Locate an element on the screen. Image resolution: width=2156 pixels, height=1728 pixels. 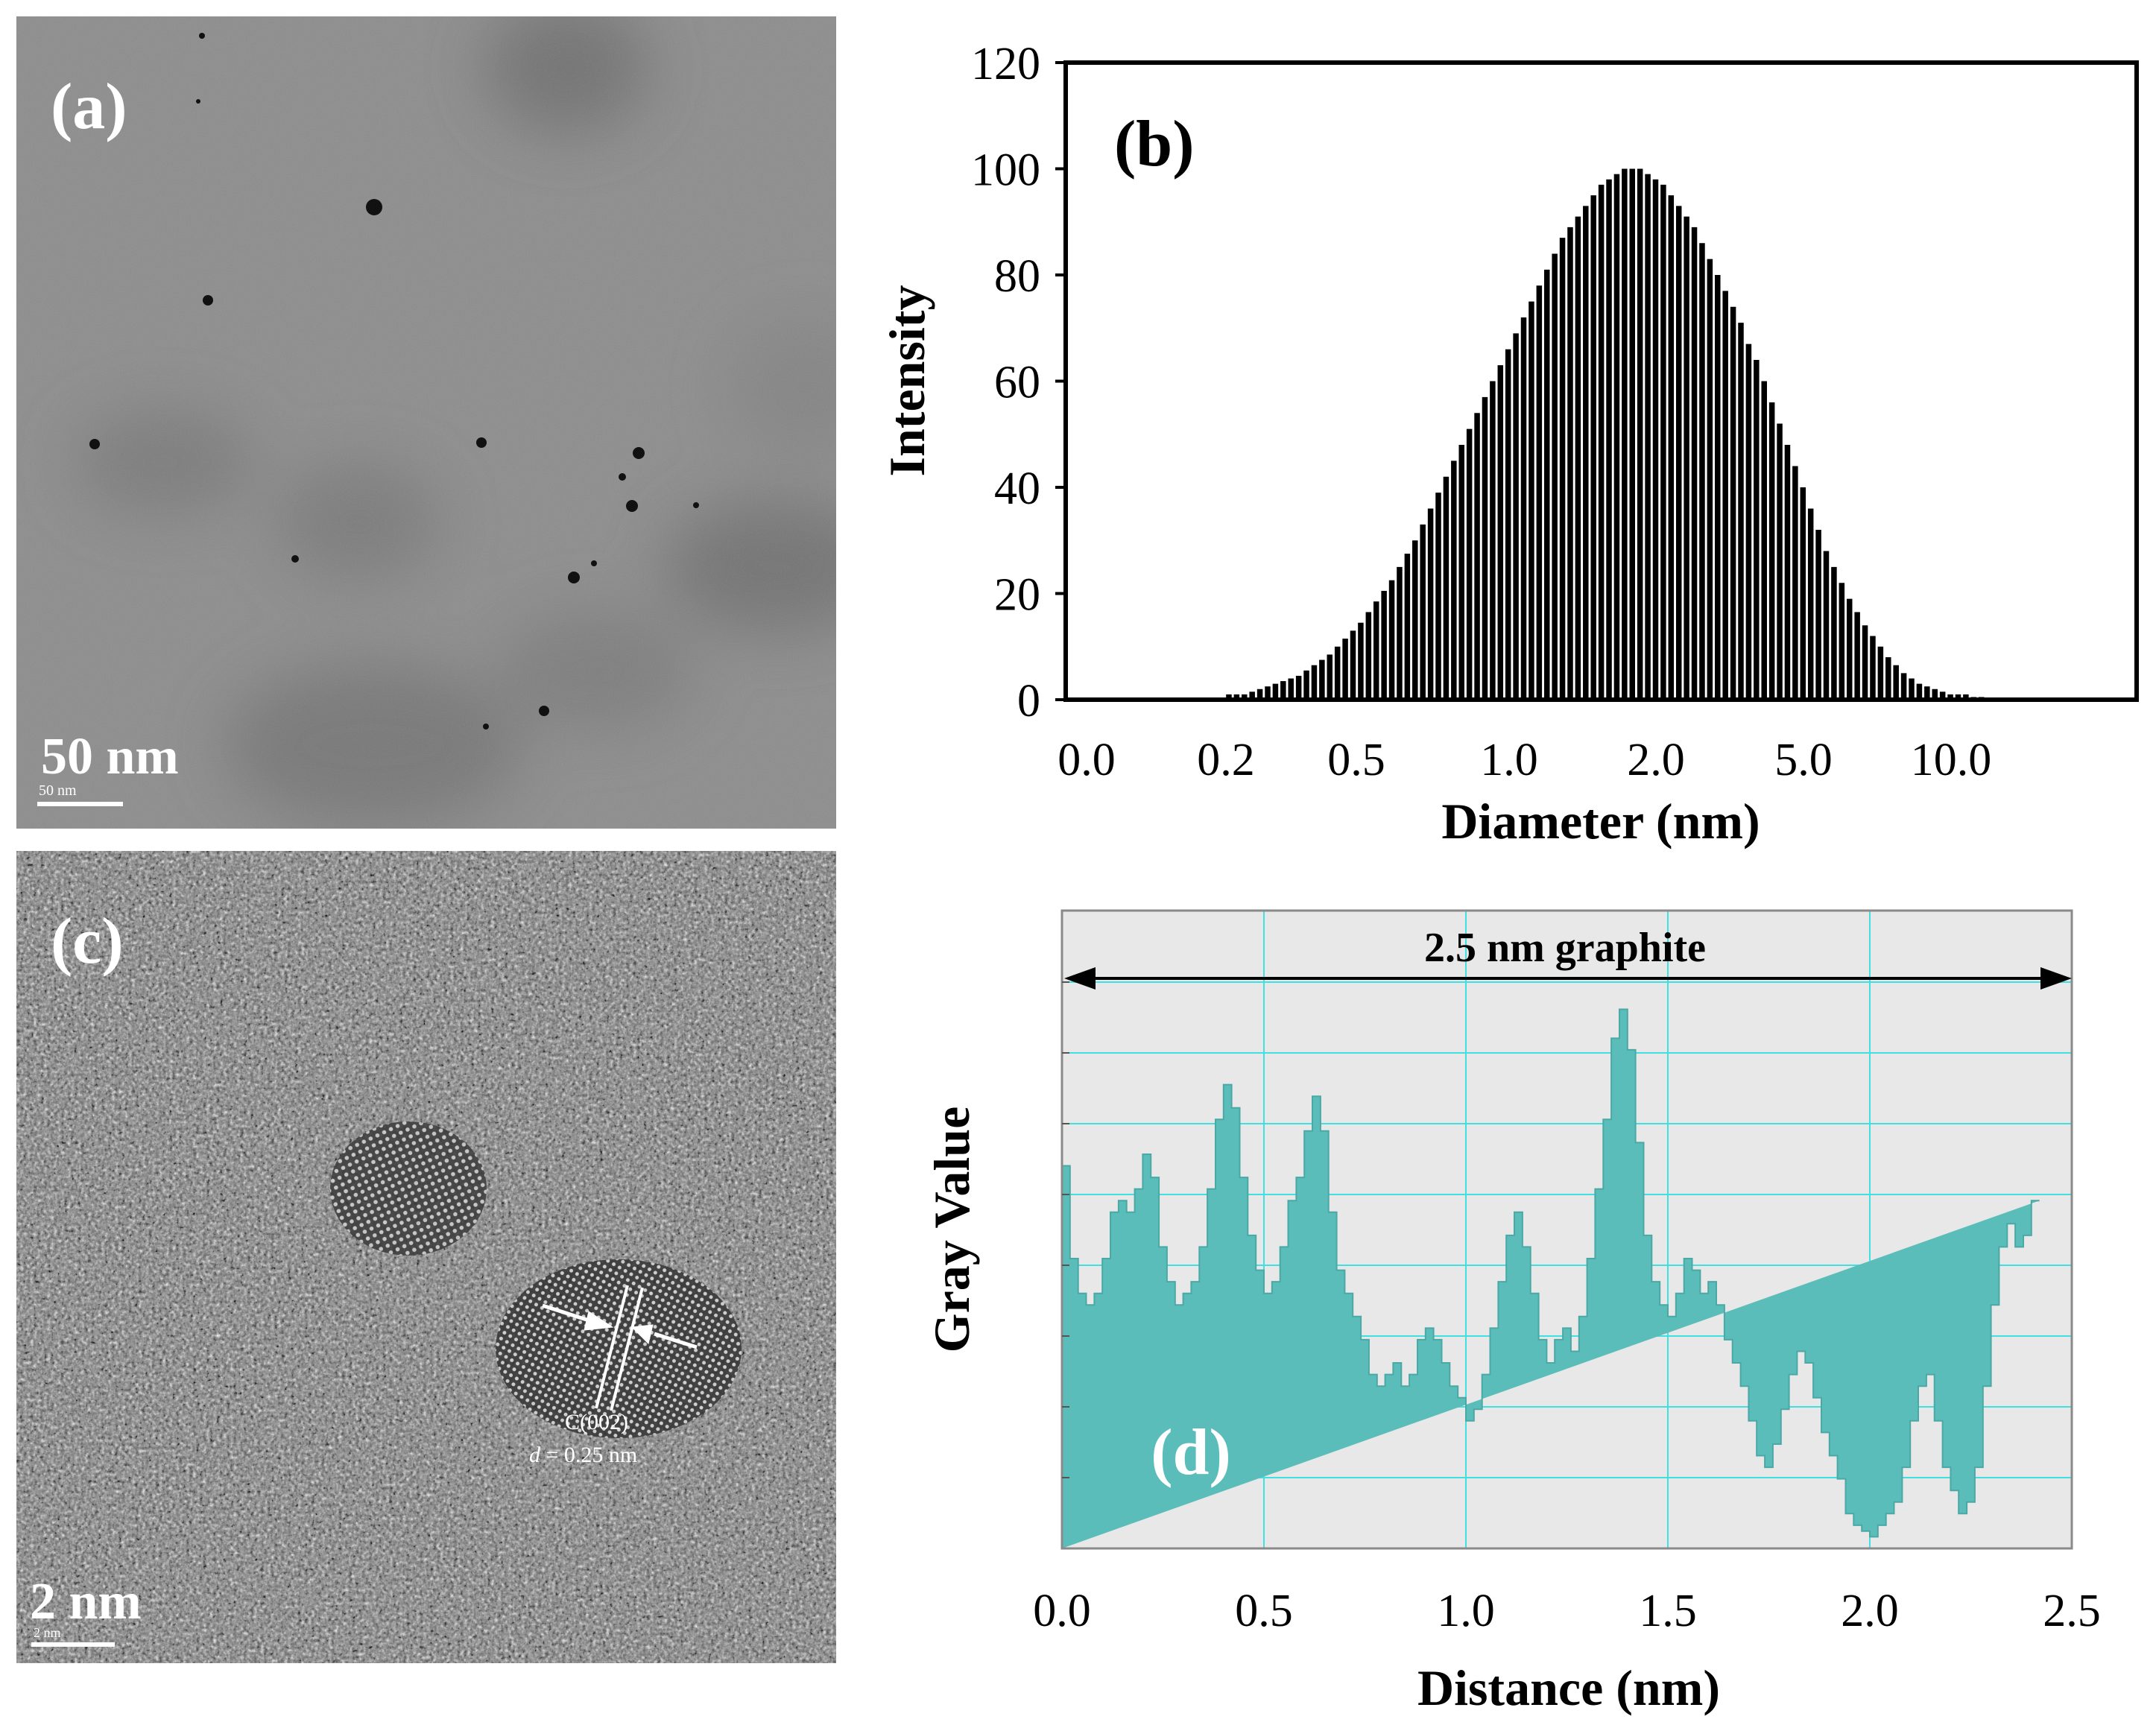
y-tick-label: 80 is located at coordinates (1017, 276).